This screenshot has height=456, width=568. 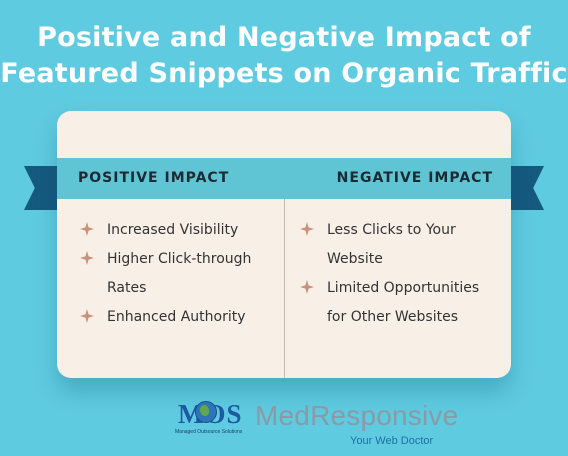 What do you see at coordinates (284, 73) in the screenshot?
I see `title-line-2: Featured Snippets on Organic Traffic` at bounding box center [284, 73].